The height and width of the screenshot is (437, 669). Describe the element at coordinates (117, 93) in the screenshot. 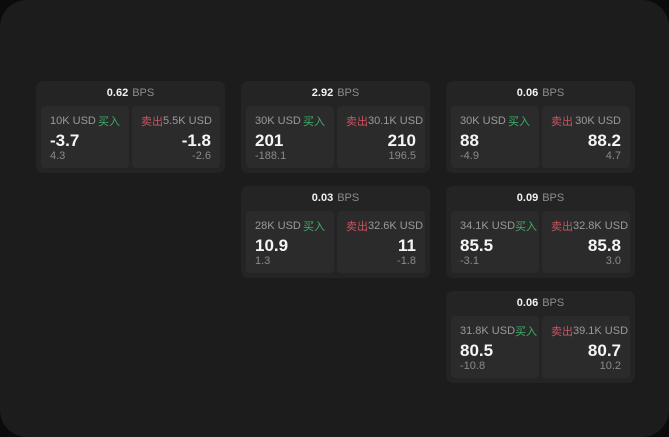

I see `bps-value: 0.62` at that location.